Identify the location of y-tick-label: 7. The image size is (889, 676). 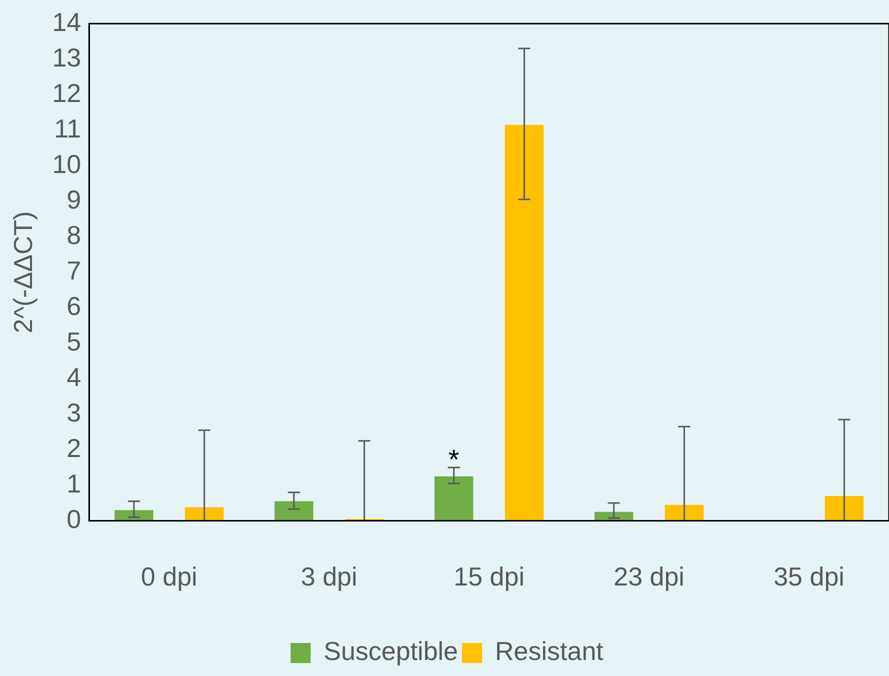
(74, 270).